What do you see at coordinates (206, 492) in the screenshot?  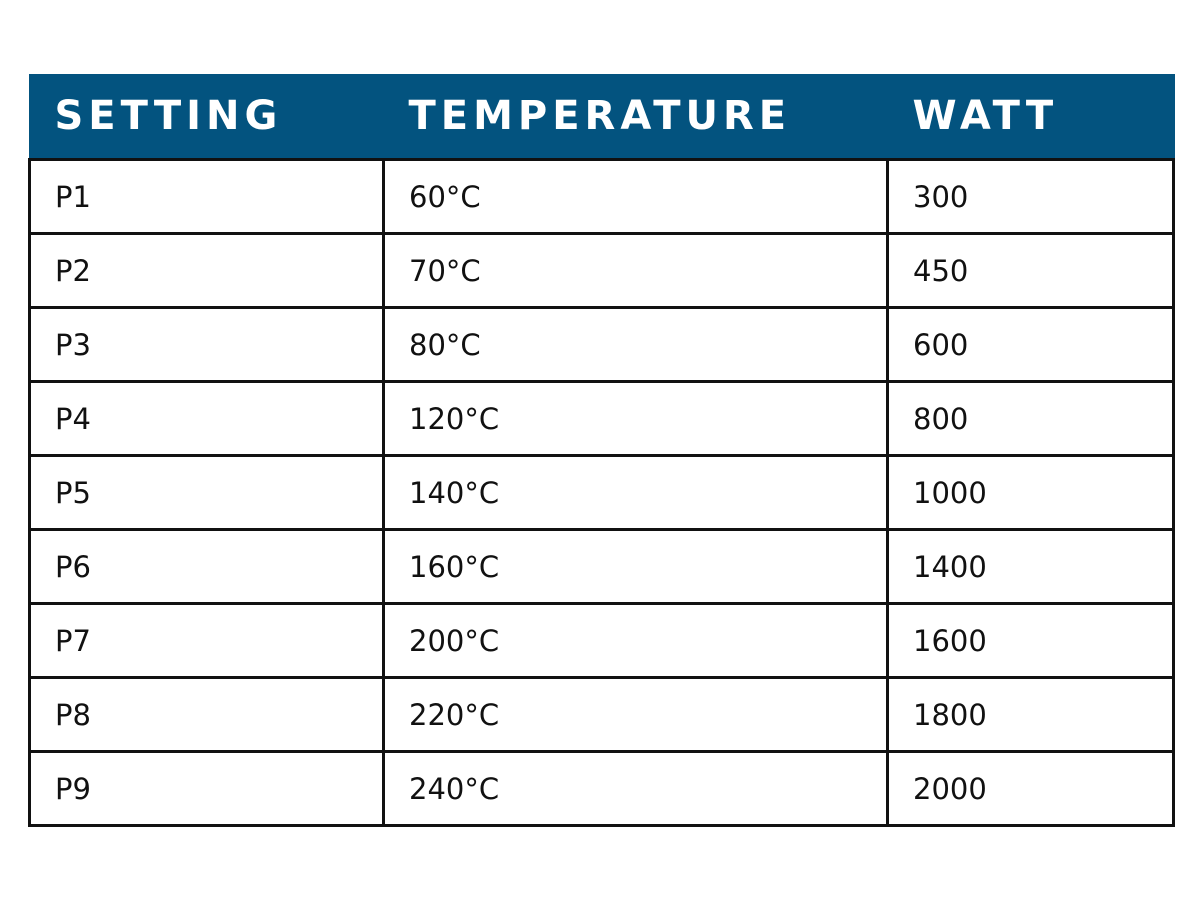 I see `table-cell: P5` at bounding box center [206, 492].